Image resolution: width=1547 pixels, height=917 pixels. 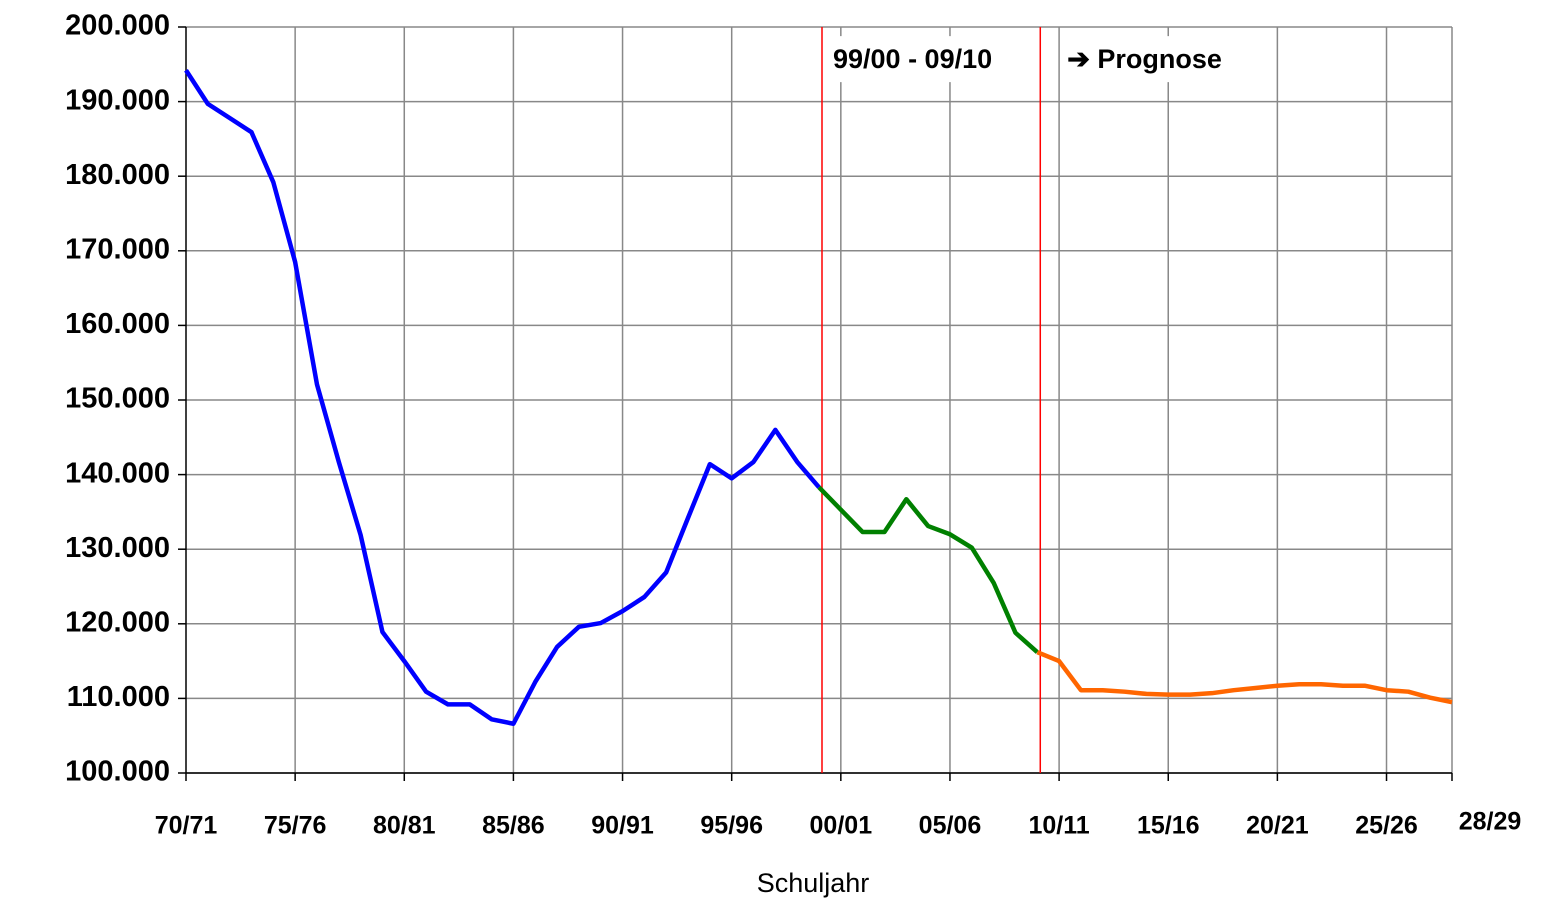 I want to click on y-tick-label: 160.000, so click(x=117, y=324).